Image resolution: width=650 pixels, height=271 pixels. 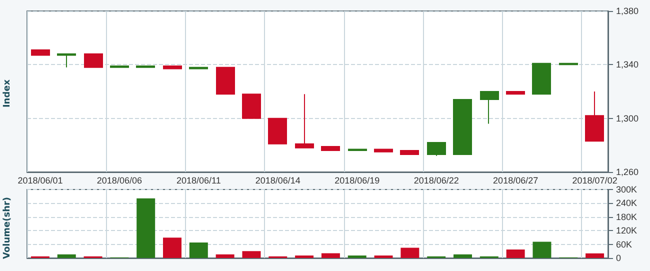 I want to click on x-tick-label: 2018/06/19, so click(x=357, y=181).